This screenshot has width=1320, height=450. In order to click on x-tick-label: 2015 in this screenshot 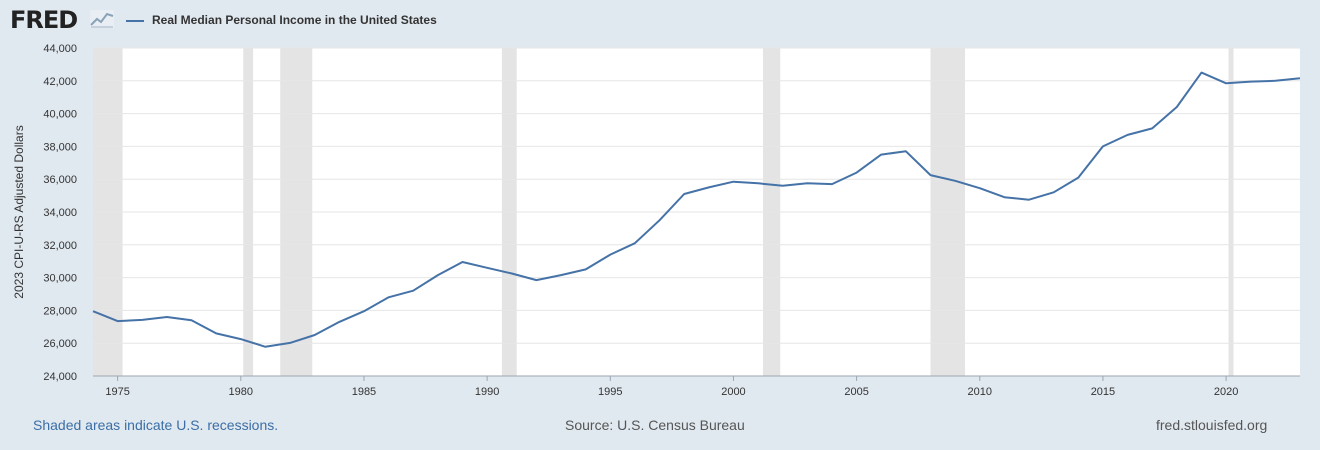, I will do `click(1103, 392)`.